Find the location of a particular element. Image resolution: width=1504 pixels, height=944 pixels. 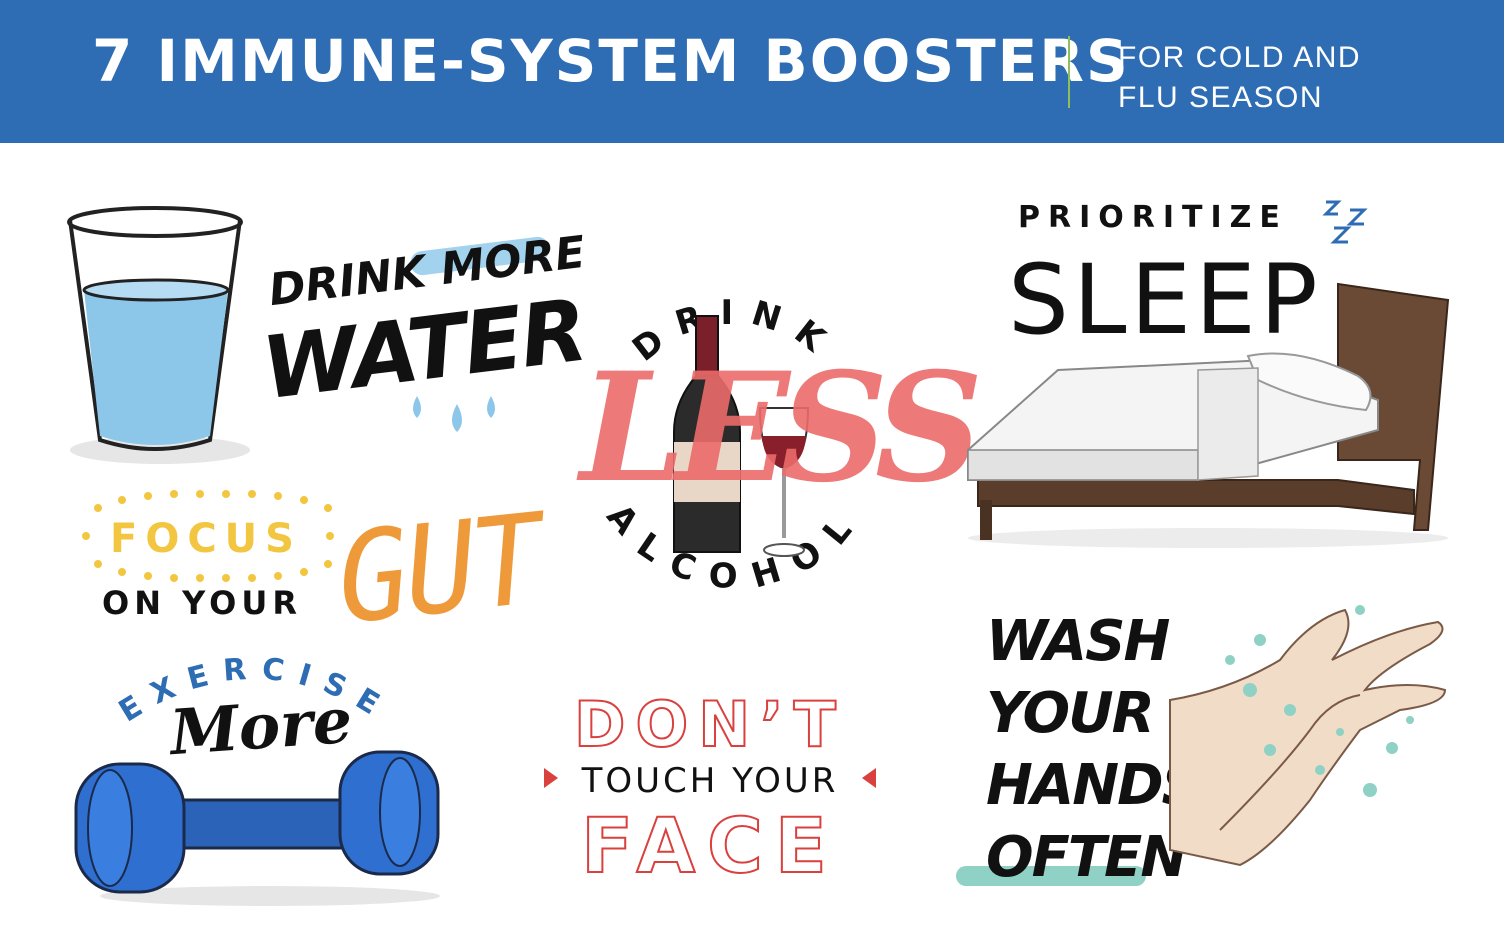

wine-bottle-icon is located at coordinates (741, 436).